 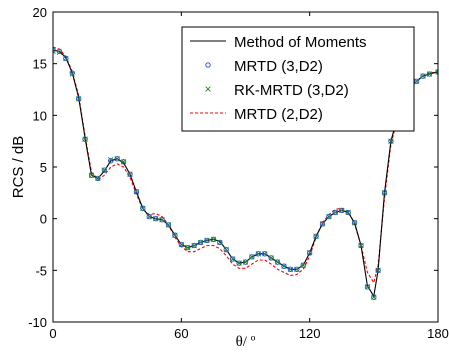 I want to click on legend-label: Method of Moments, so click(x=300, y=42).